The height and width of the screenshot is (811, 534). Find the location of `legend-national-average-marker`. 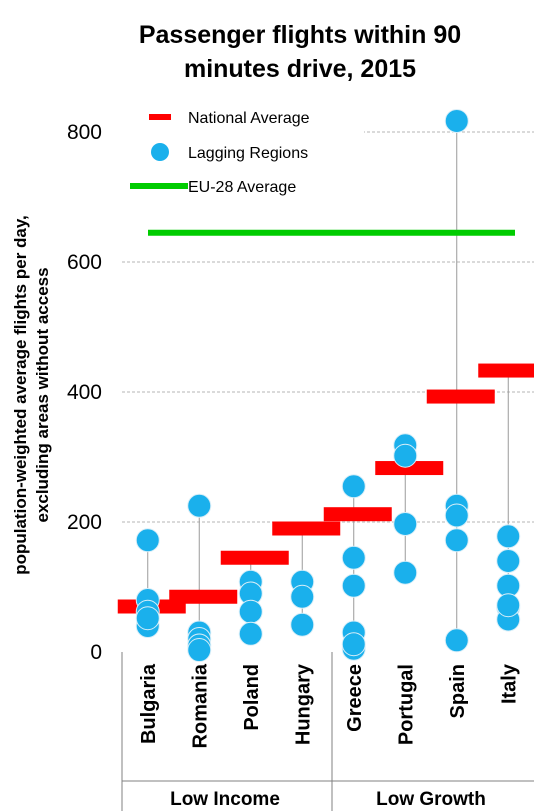

legend-national-average-marker is located at coordinates (160, 117).